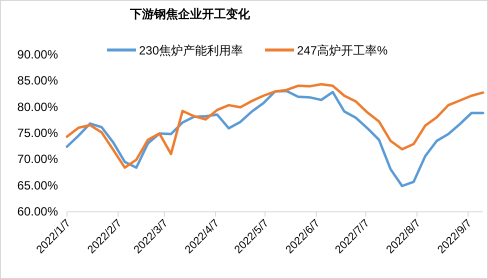 This screenshot has width=488, height=279. I want to click on y-tick-label: 80.00%, so click(37, 107).